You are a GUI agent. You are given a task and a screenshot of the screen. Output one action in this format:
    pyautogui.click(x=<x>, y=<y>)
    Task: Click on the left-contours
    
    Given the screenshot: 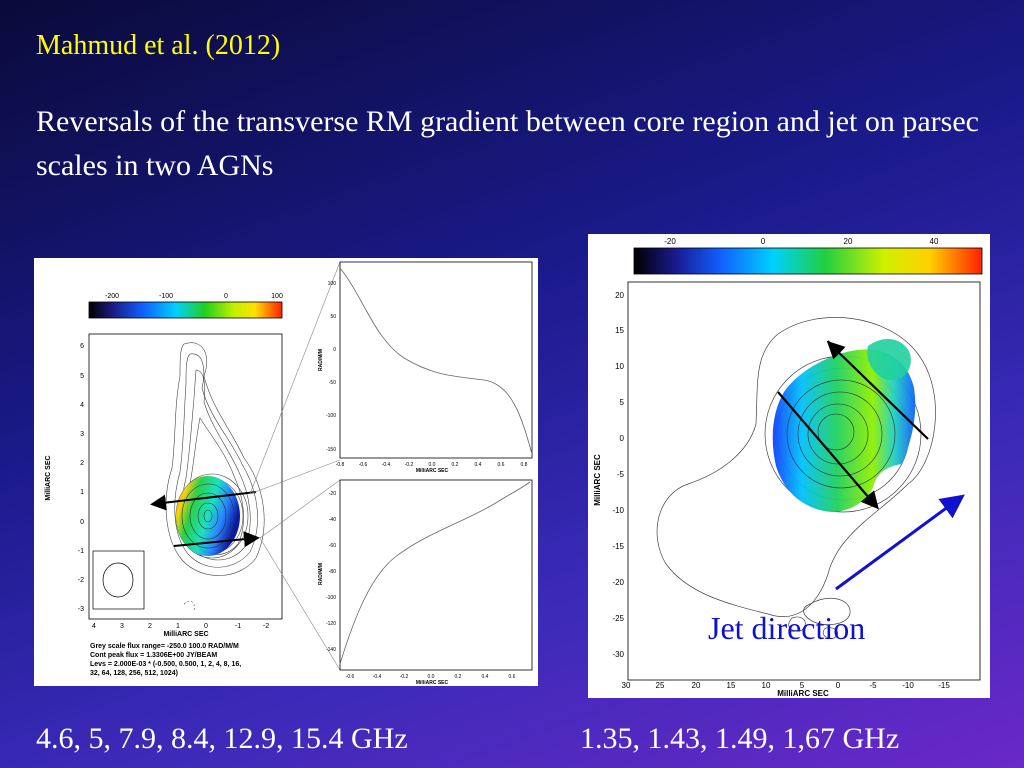 What is the action you would take?
    pyautogui.click(x=215, y=476)
    